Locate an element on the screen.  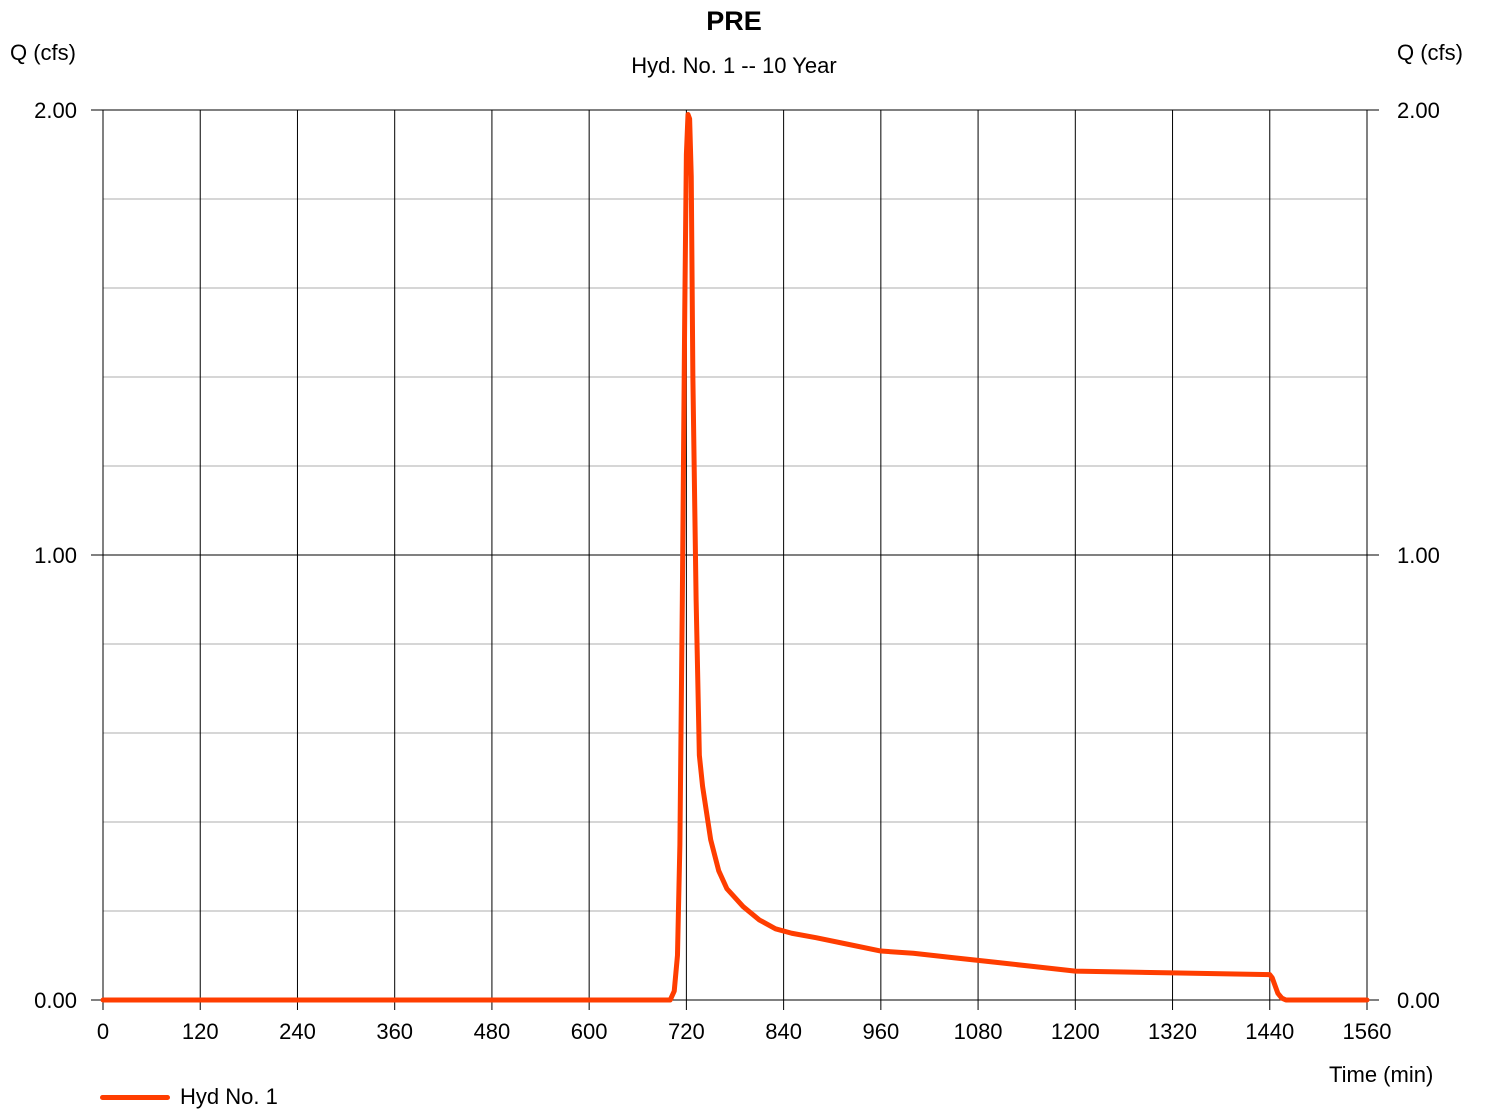
y-tick-label-right: 2.00 is located at coordinates (1418, 110).